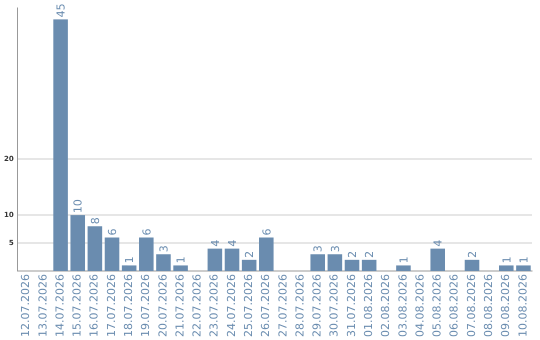 The width and height of the screenshot is (540, 340). Describe the element at coordinates (25, 306) in the screenshot. I see `x-tick-label: 12.07.2026` at that location.